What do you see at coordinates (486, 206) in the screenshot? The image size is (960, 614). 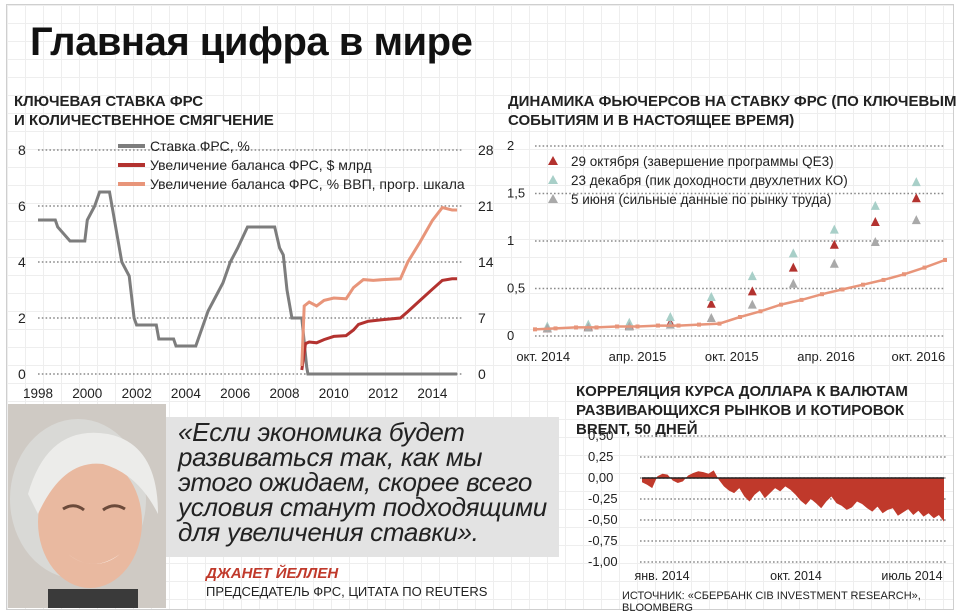 I see `chart1-y-right-tick: 21` at bounding box center [486, 206].